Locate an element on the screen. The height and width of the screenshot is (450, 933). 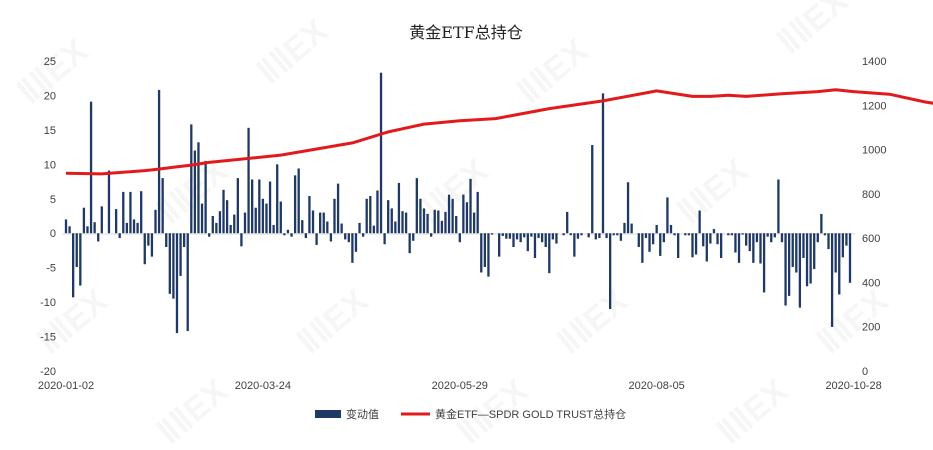
y-right-tick-label: 600 is located at coordinates (871, 239).